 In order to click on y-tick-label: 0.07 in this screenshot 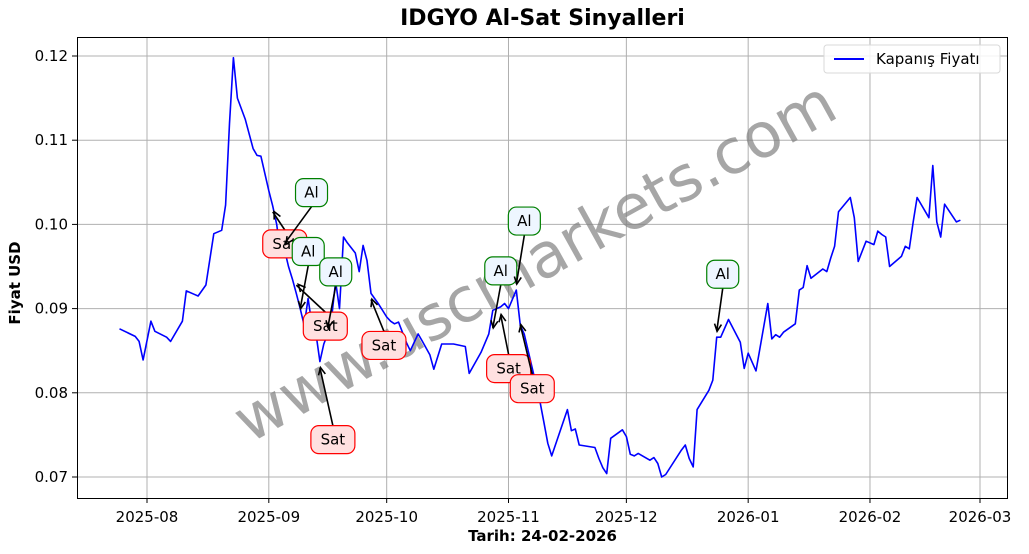, I will do `click(51, 477)`.